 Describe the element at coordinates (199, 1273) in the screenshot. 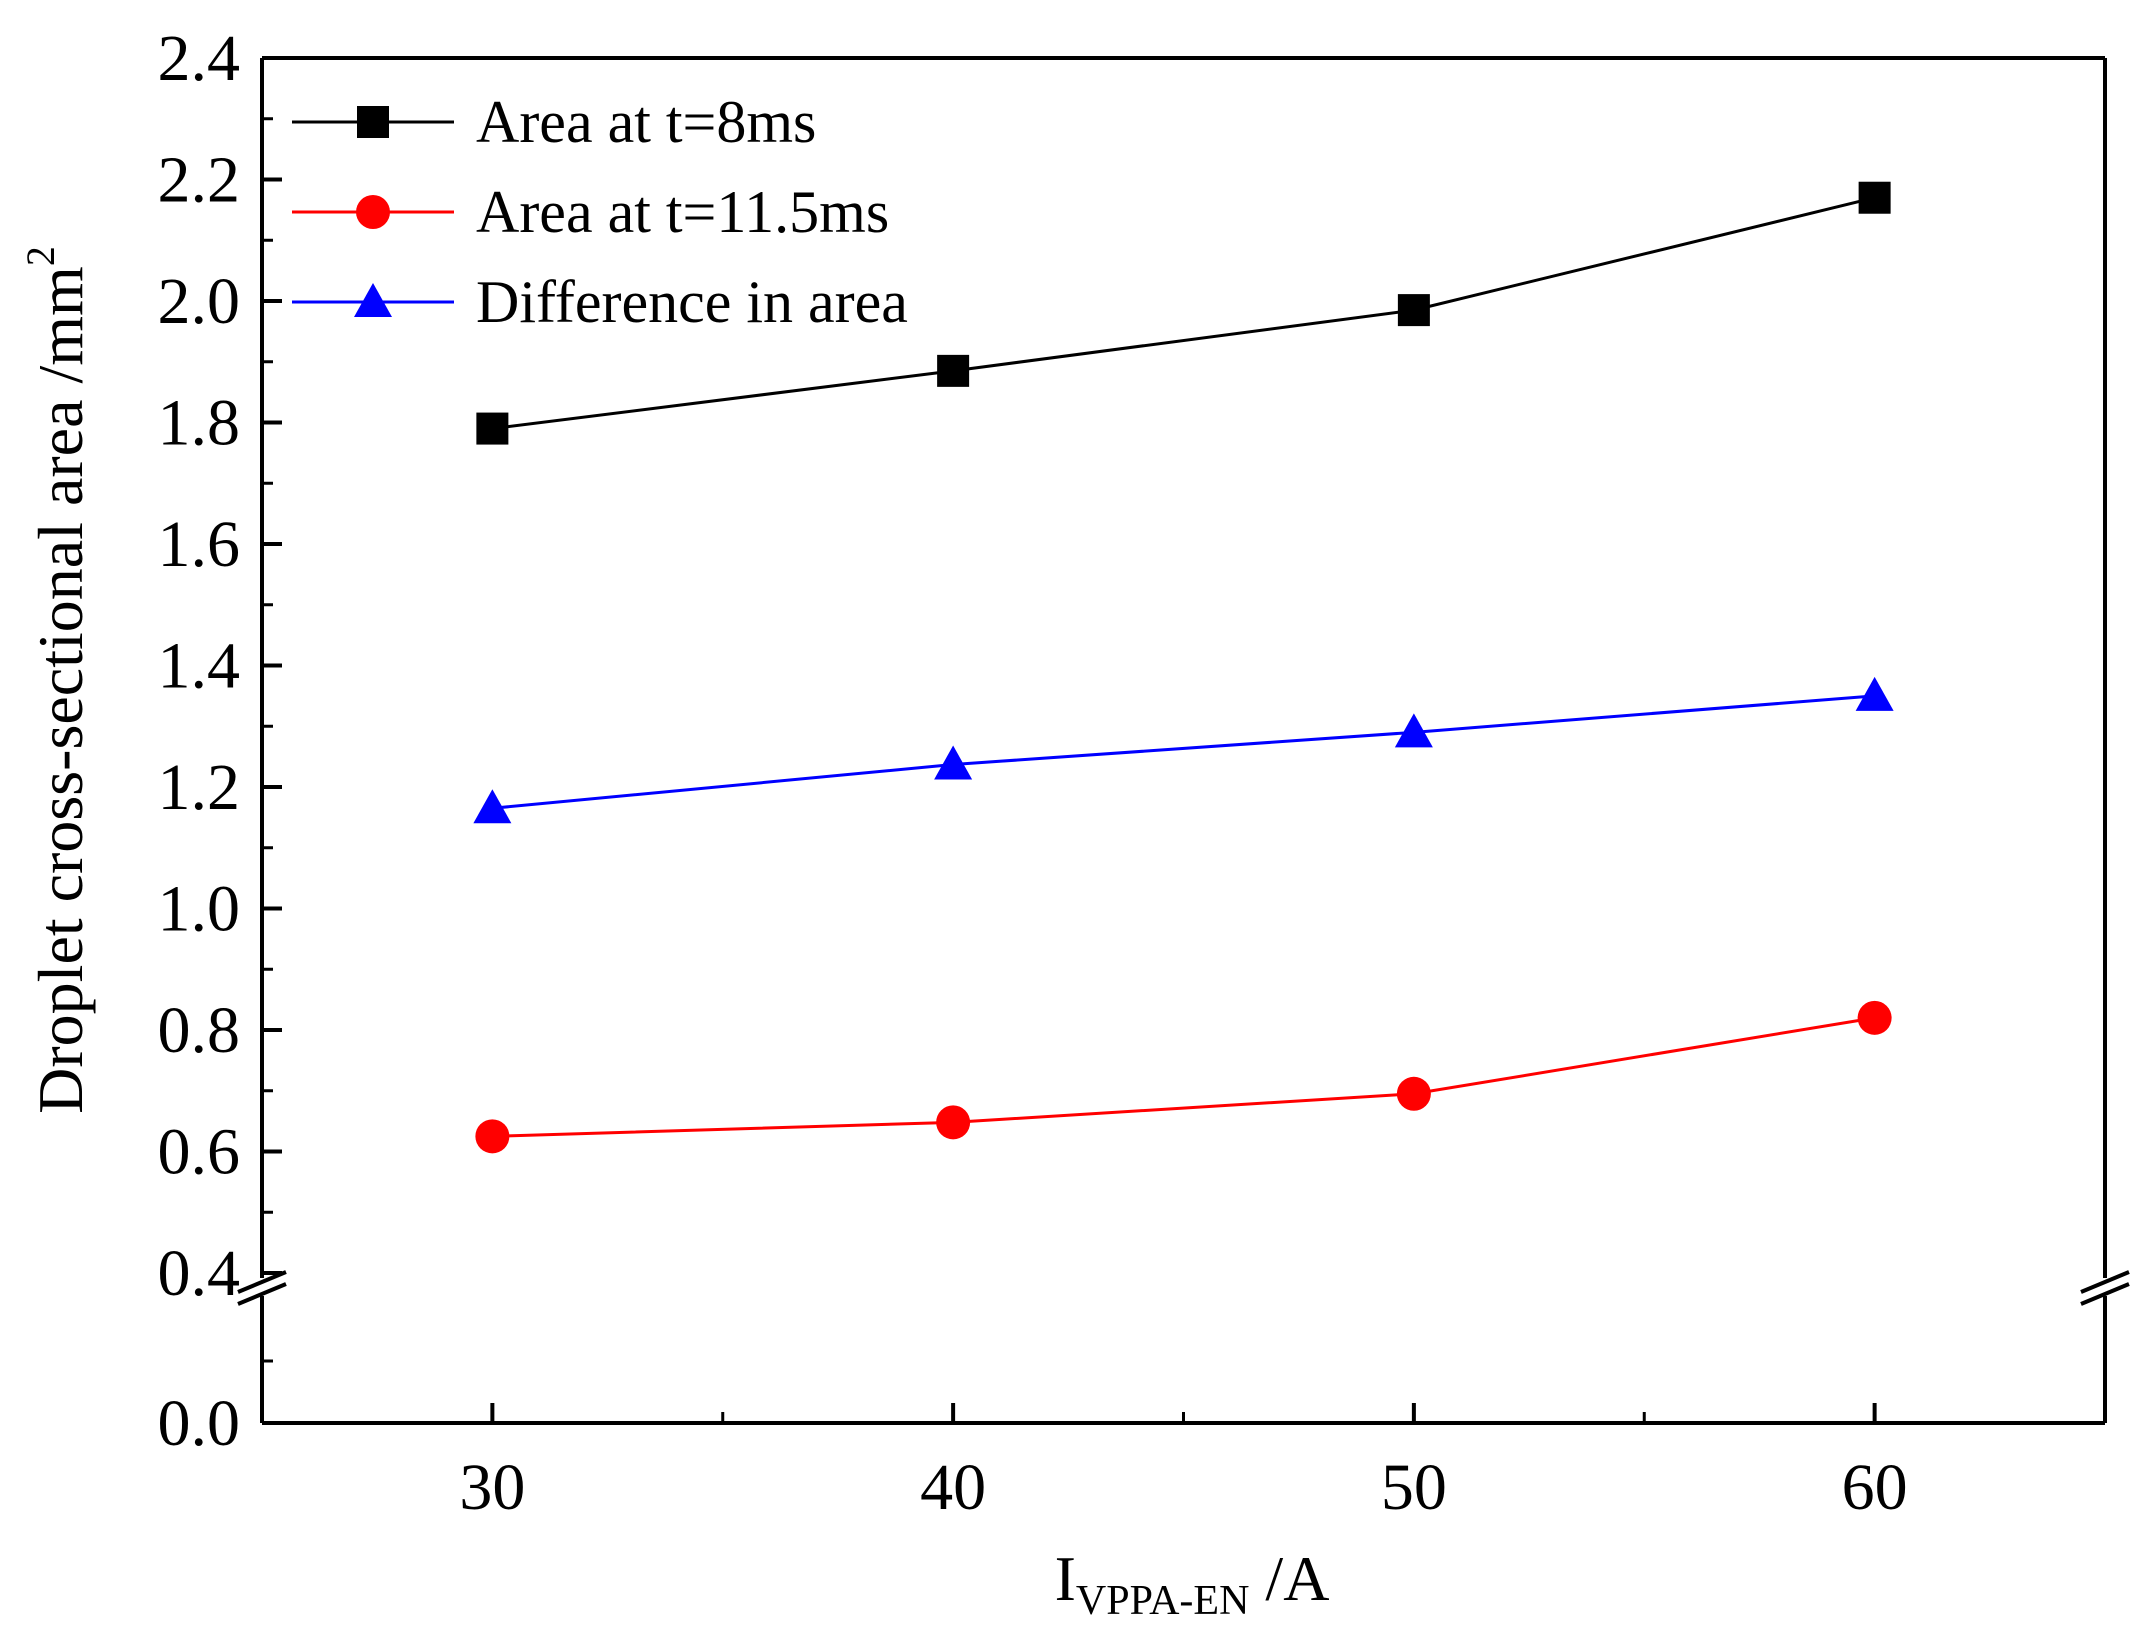

I see `y-tick-label: 0.4` at that location.